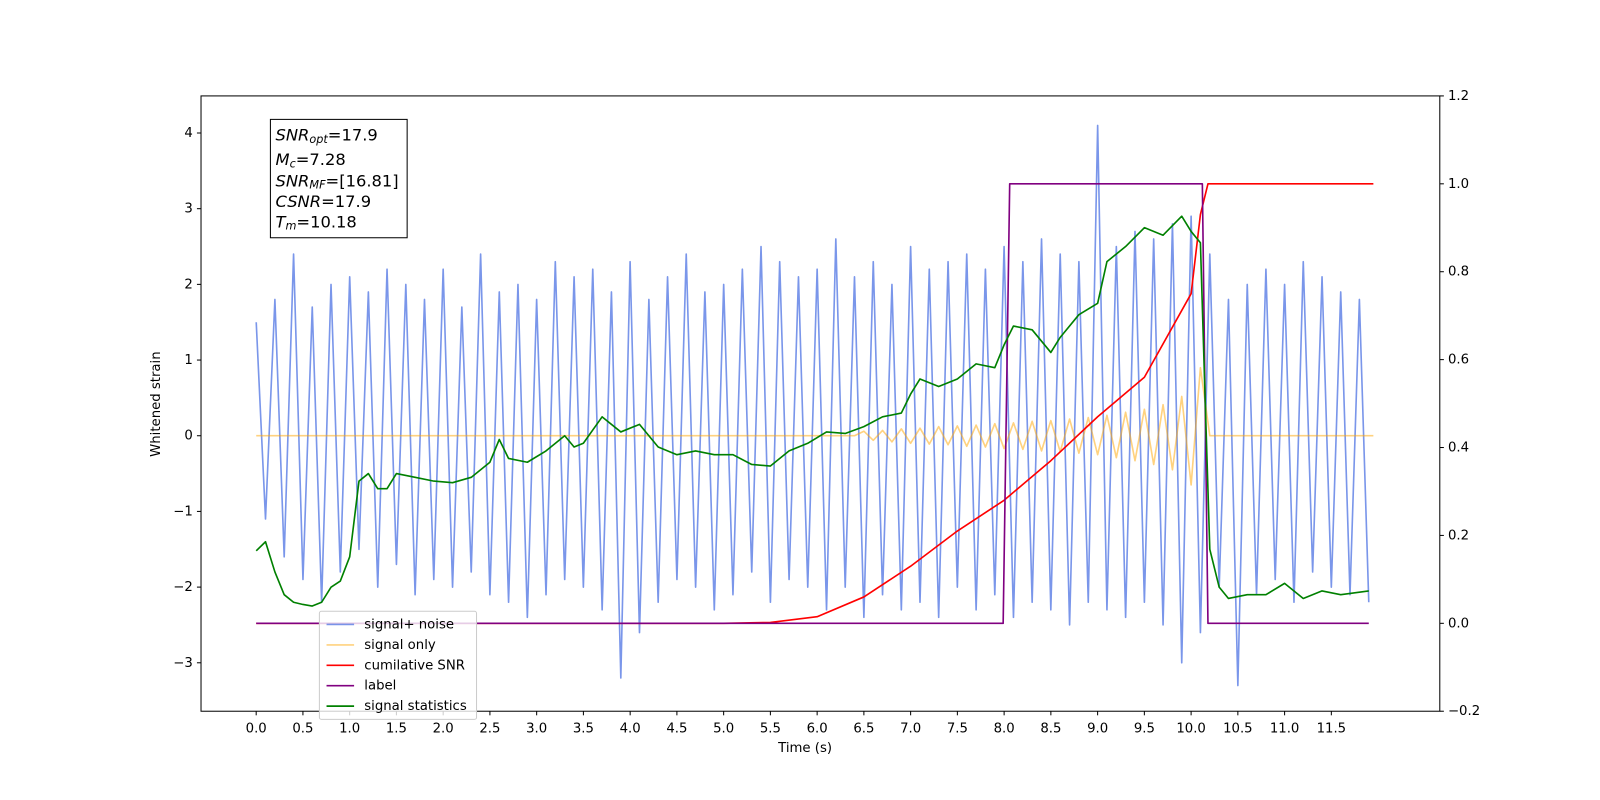  Describe the element at coordinates (188, 284) in the screenshot. I see `y-tick-label: 2` at that location.